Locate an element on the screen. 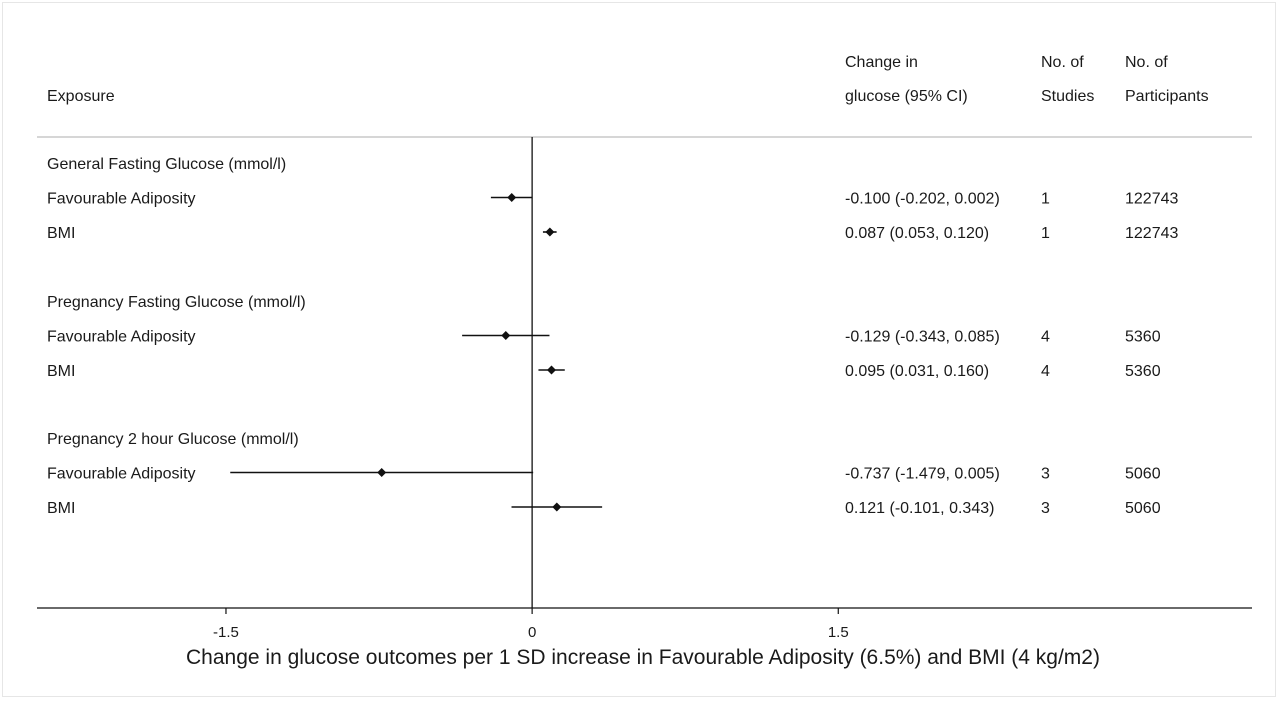  x-tick-label: -1.5 is located at coordinates (226, 632).